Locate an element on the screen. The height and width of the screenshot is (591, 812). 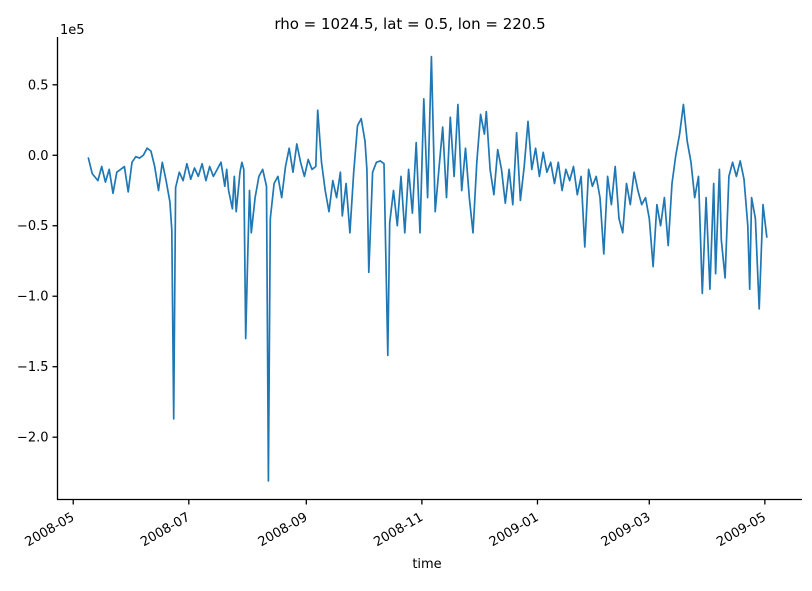
y-tick-label: −2.0 is located at coordinates (33, 438).